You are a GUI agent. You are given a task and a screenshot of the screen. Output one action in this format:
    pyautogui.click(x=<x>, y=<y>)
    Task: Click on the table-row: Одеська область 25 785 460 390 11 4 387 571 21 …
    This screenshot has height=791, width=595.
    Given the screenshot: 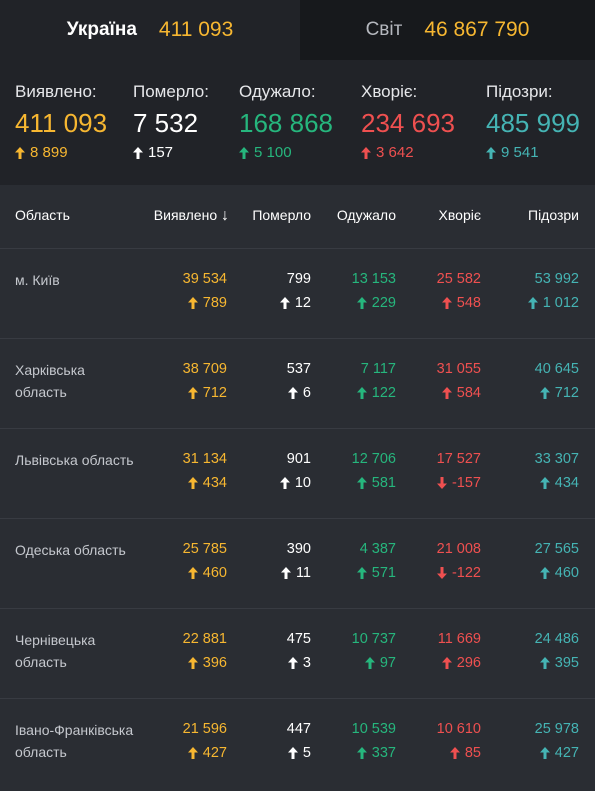 What is the action you would take?
    pyautogui.click(x=297, y=564)
    